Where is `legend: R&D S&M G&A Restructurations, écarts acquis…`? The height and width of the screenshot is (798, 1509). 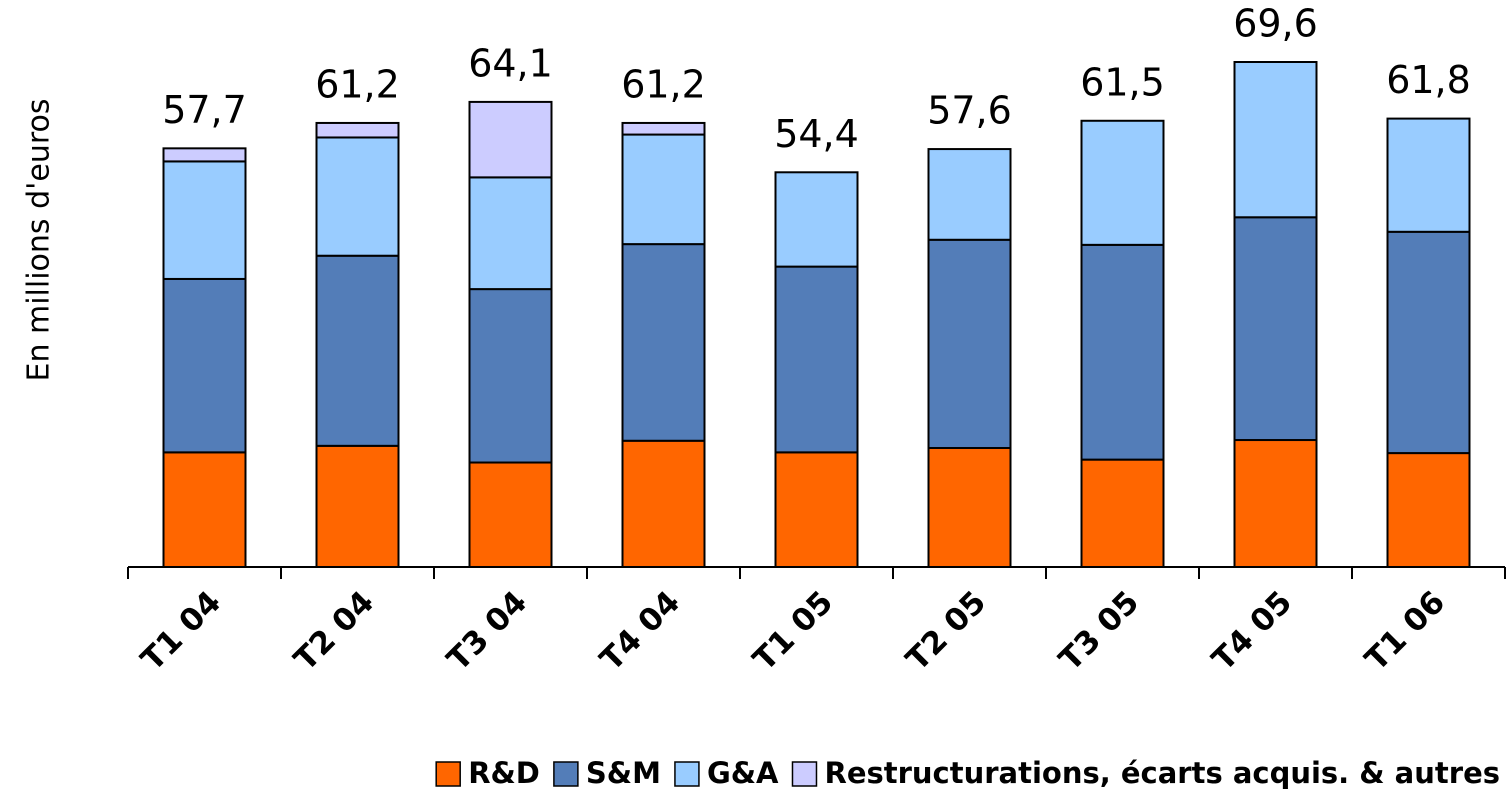
legend: R&D S&M G&A Restructurations, écarts acquis… is located at coordinates (967, 773).